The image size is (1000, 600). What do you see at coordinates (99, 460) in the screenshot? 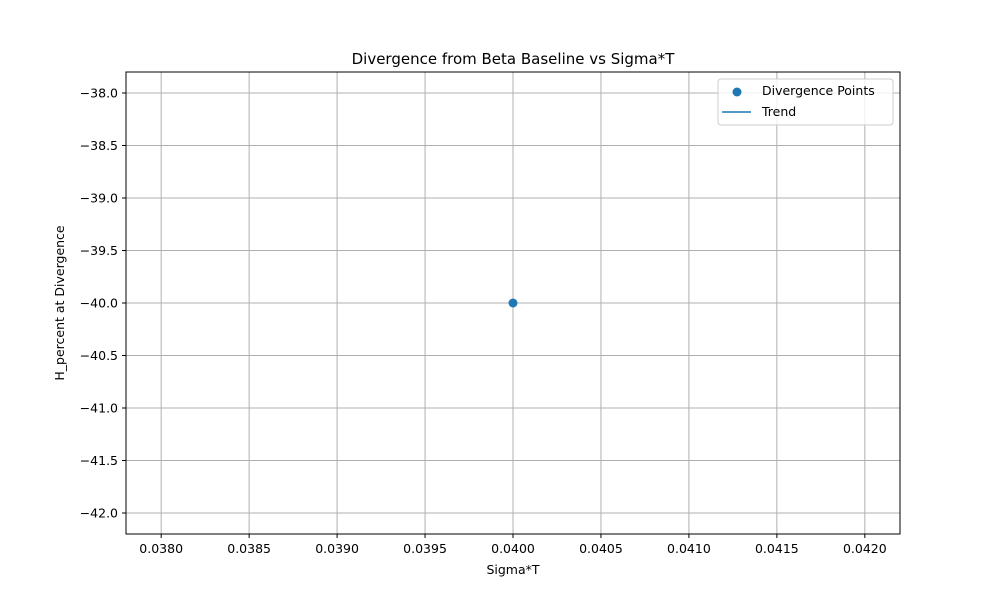
I see `y-tick-label: −41.5` at bounding box center [99, 460].